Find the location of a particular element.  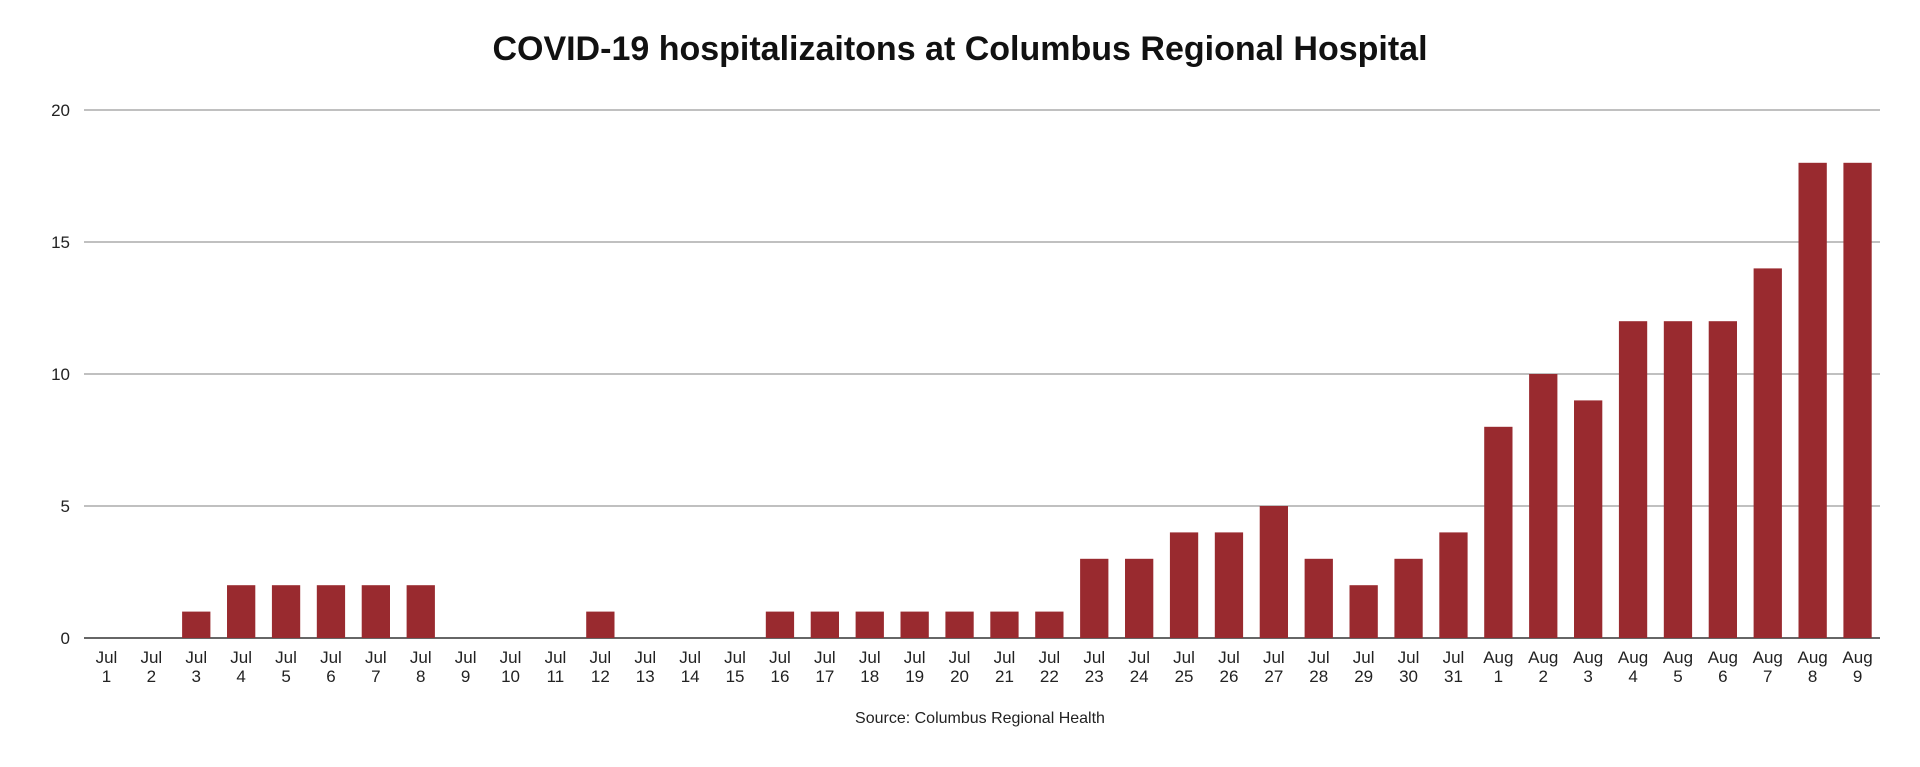

x-tick-label: Aug 9 is located at coordinates (1857, 667).